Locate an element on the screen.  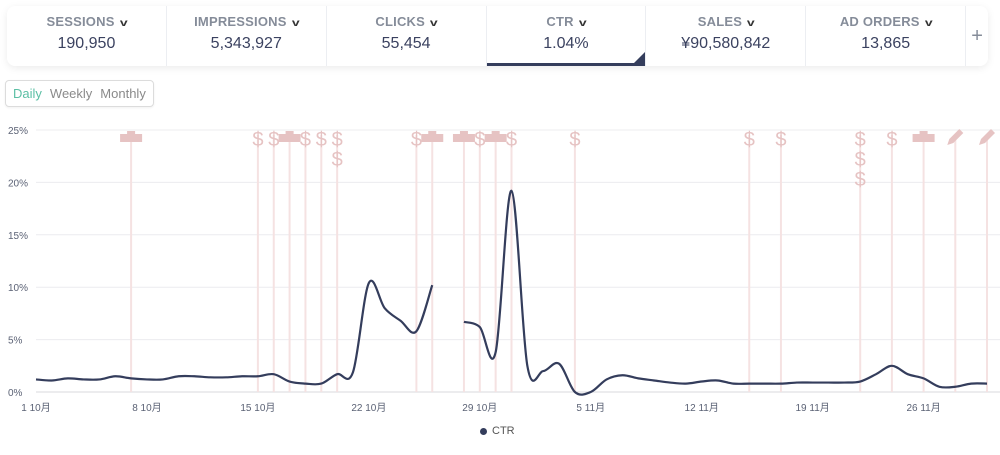
y-tick-label: 5% is located at coordinates (15, 341).